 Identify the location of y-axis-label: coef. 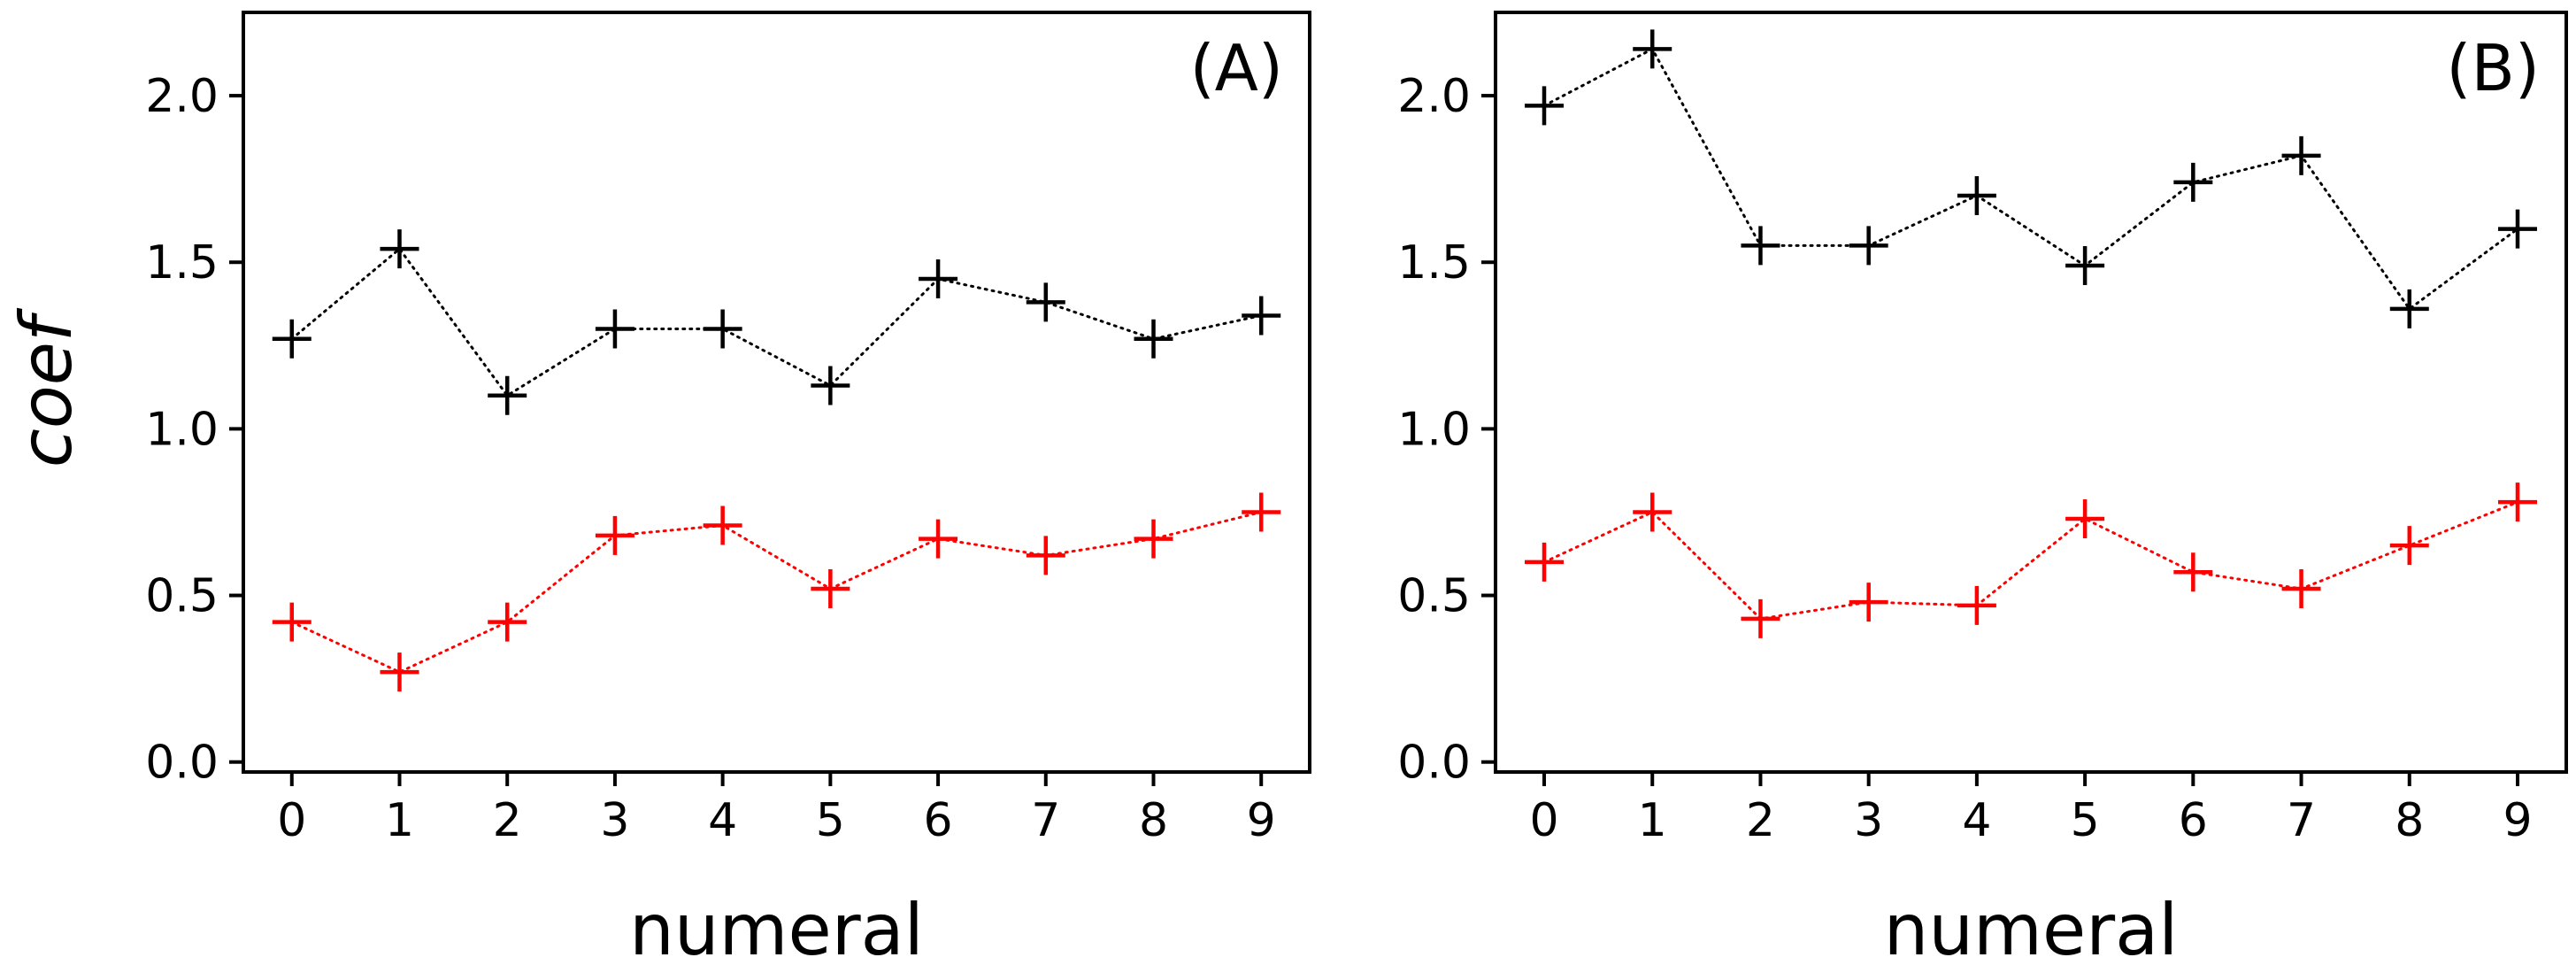
(46, 387).